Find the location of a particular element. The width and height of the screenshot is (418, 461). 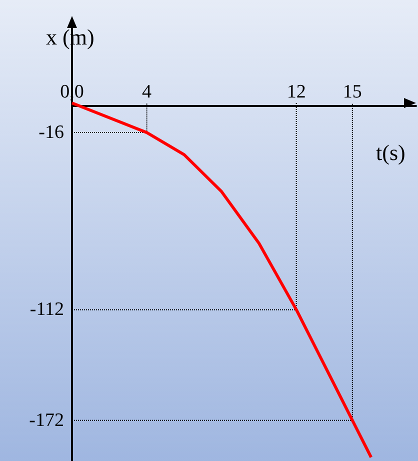

x-tick-label: 15 is located at coordinates (352, 91).